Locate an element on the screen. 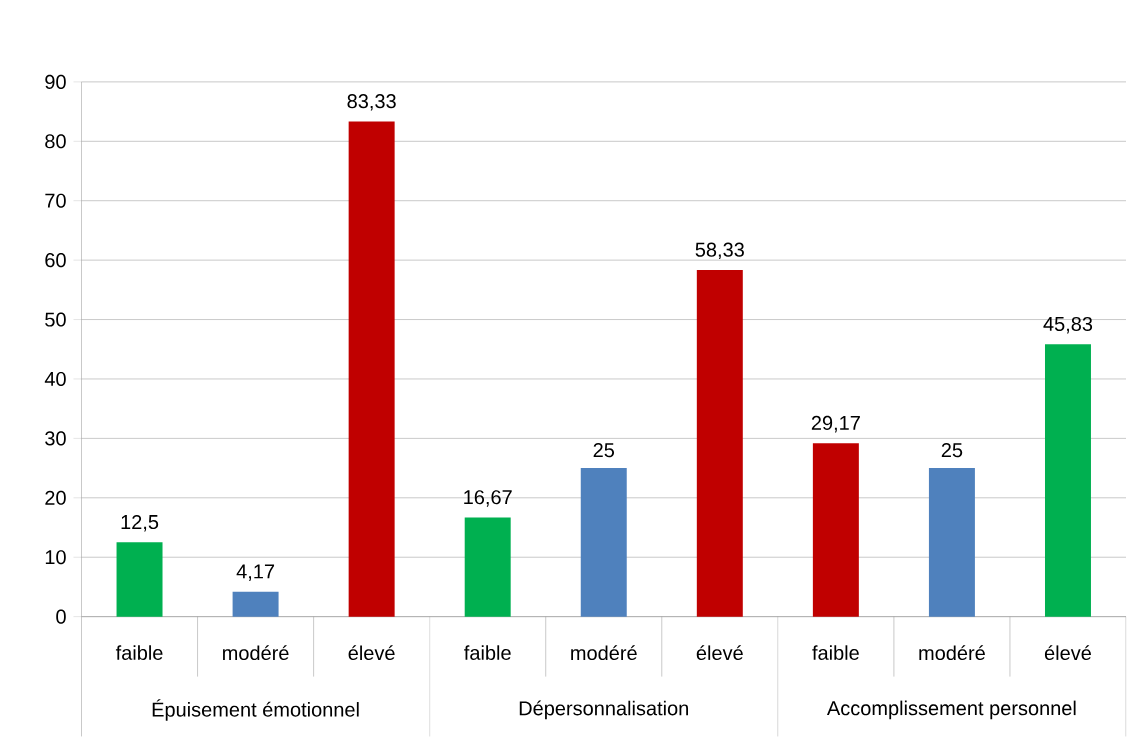 This screenshot has height=737, width=1131. y-tick-label: 40 is located at coordinates (55, 379).